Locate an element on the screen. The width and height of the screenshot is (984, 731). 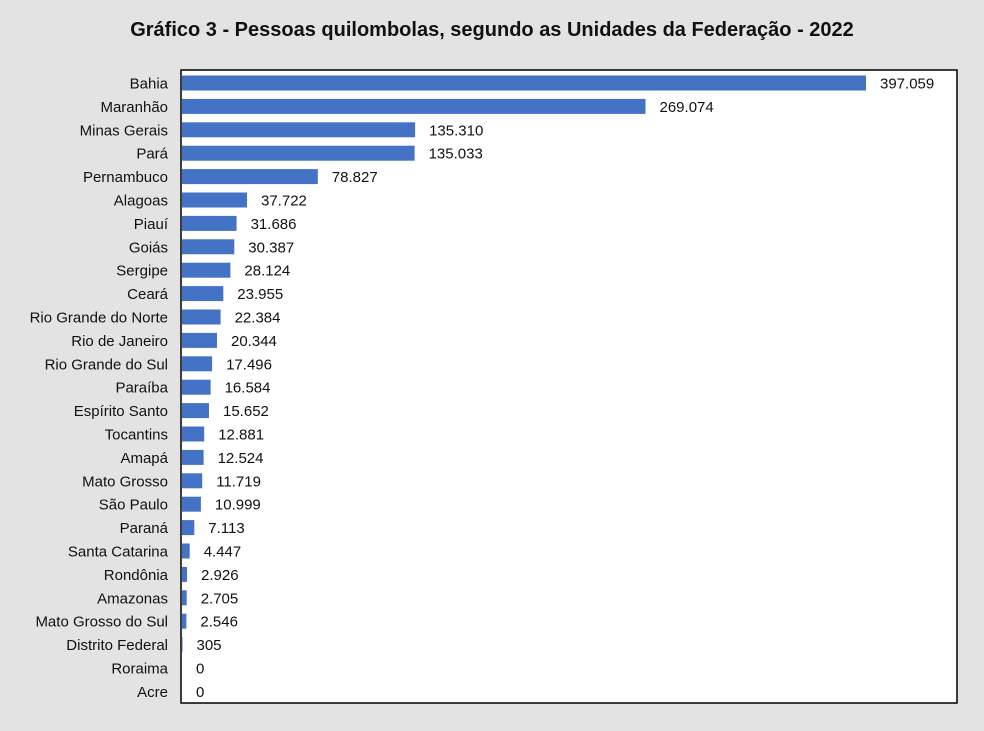
data-label: 22.384 is located at coordinates (258, 318).